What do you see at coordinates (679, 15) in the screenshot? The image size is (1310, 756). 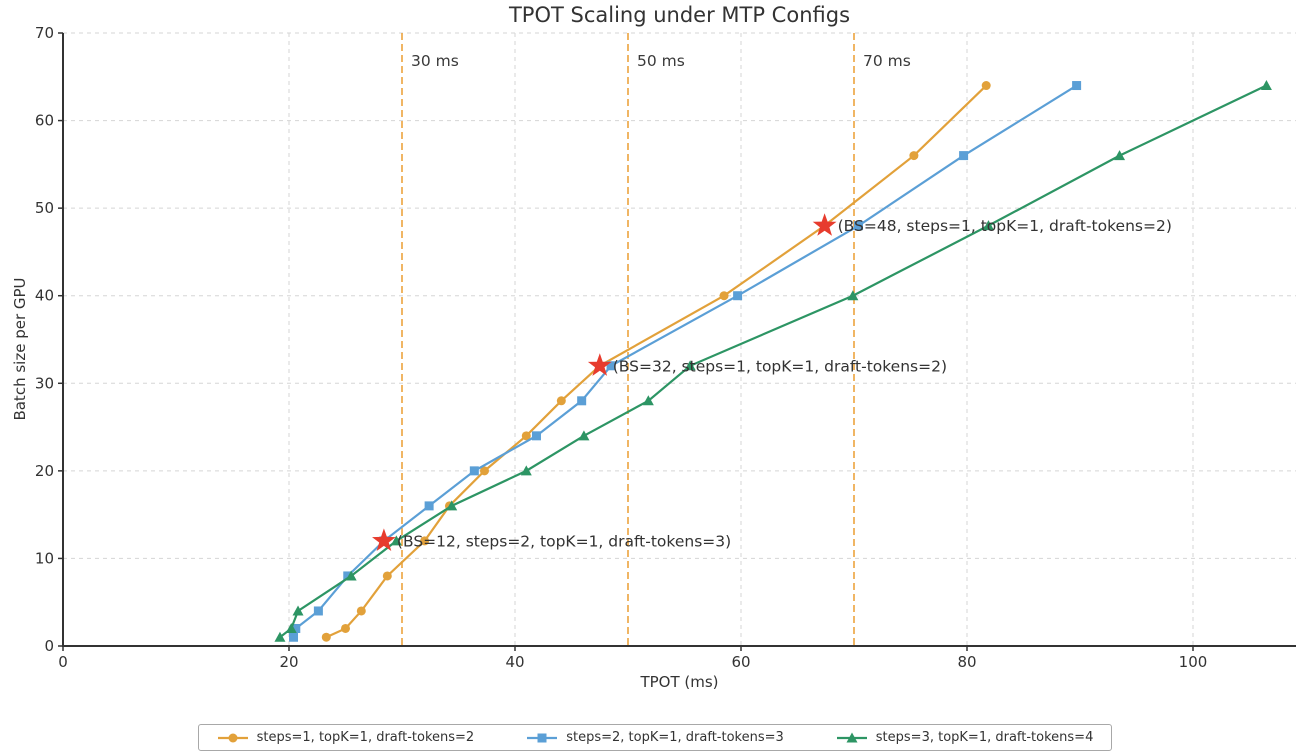 I see `chart-title: TPOT Scaling under MTP Configs` at bounding box center [679, 15].